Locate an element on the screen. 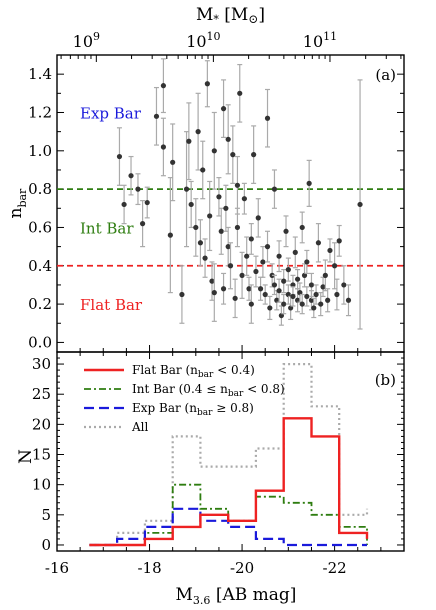 This screenshot has width=436, height=610. panel-a-region-label-0: Exp Bar is located at coordinates (111, 113).